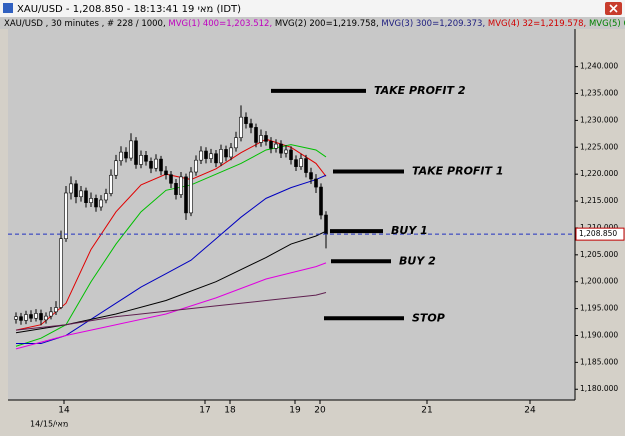 The width and height of the screenshot is (625, 436). I want to click on y-tick-label: 1,220.000, so click(599, 173).